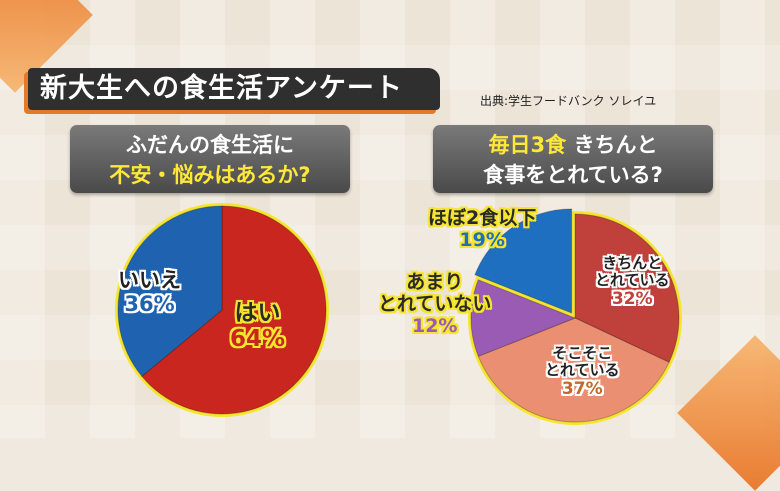 The image size is (780, 491). I want to click on pie1-value-no: 36%, so click(149, 304).